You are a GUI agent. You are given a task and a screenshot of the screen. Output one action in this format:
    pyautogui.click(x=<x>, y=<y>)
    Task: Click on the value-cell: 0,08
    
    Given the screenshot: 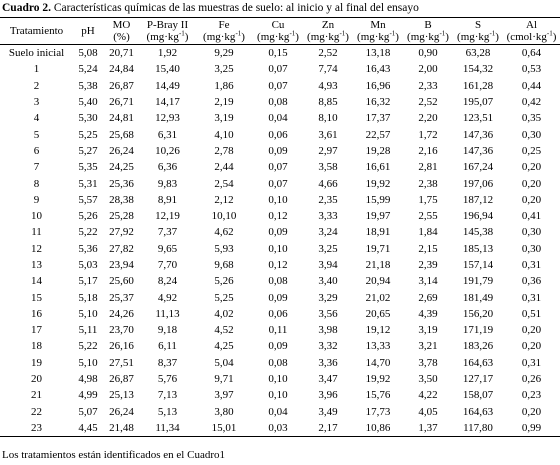 What is the action you would take?
    pyautogui.click(x=278, y=102)
    